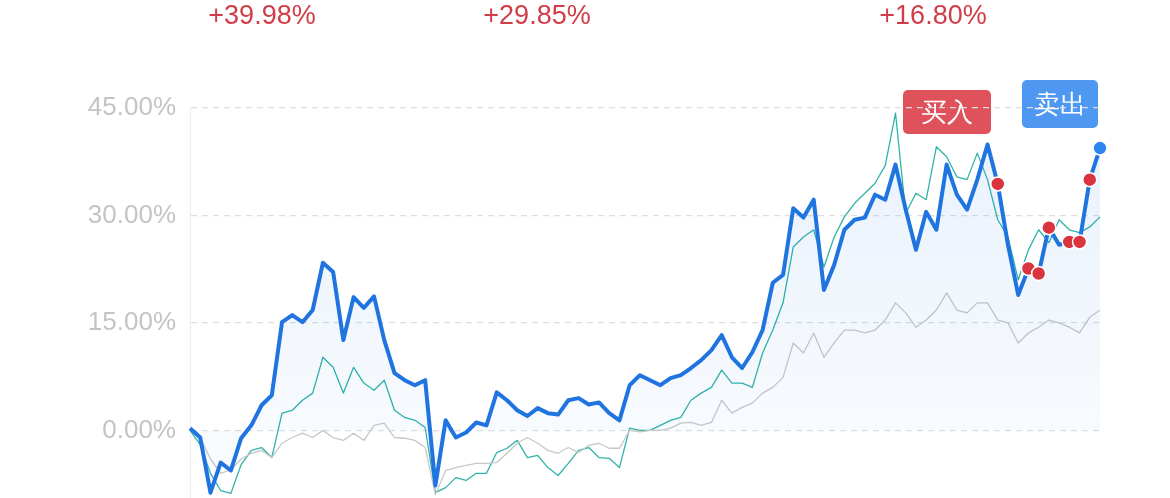 This screenshot has height=498, width=1170. Describe the element at coordinates (131, 213) in the screenshot. I see `y-tick-label: 30.00%` at that location.